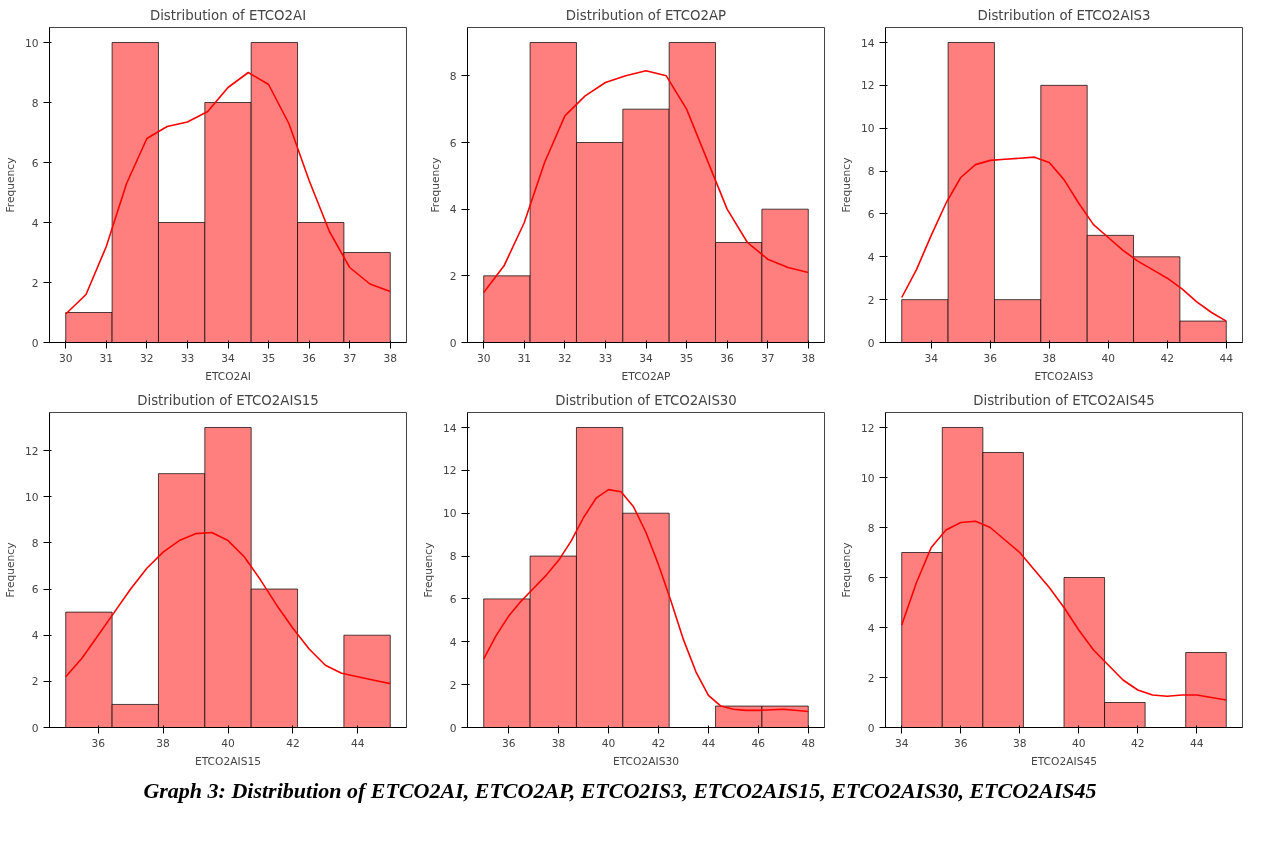  I want to click on x-axis-title: ETCO2AP, so click(646, 376).